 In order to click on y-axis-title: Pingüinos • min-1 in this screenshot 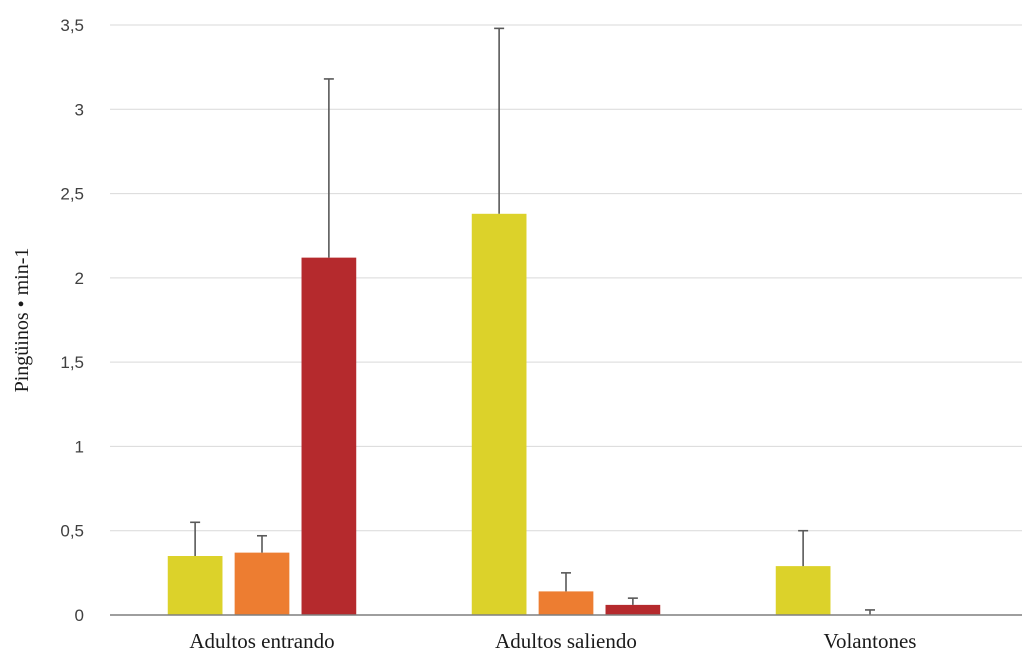, I will do `click(22, 320)`.